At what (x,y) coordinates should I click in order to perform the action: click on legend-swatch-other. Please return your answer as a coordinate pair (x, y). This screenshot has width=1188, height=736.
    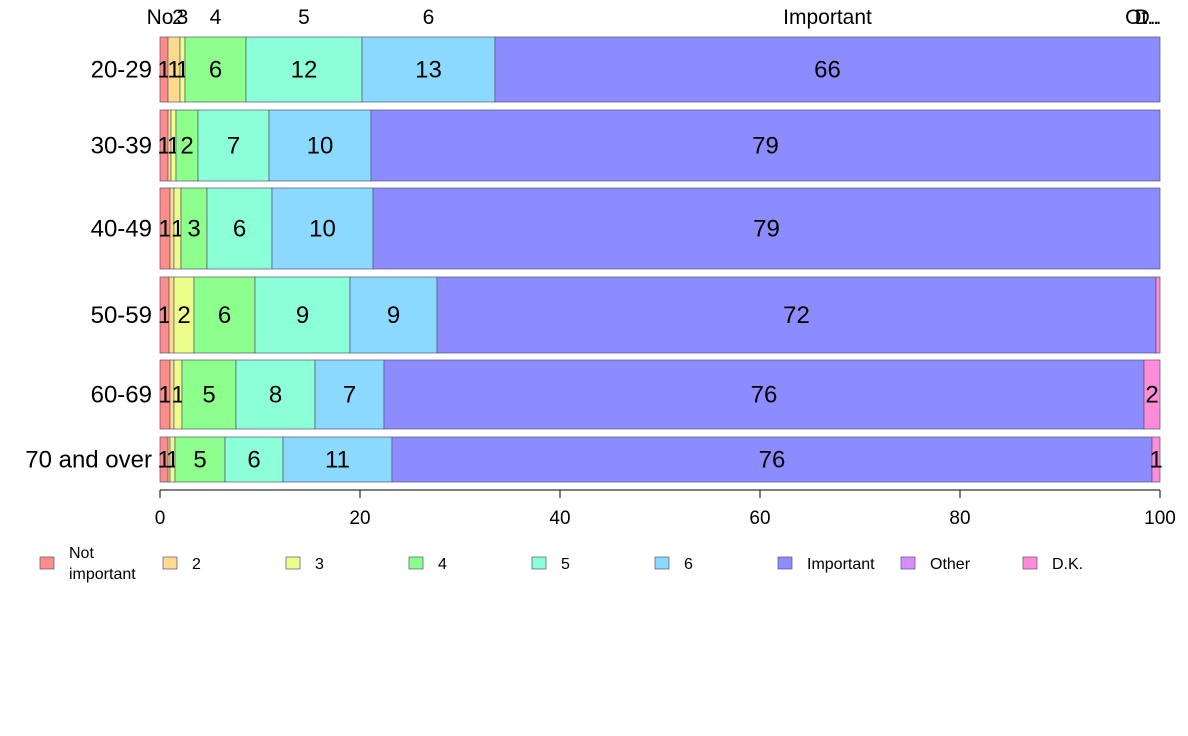
    Looking at the image, I should click on (908, 563).